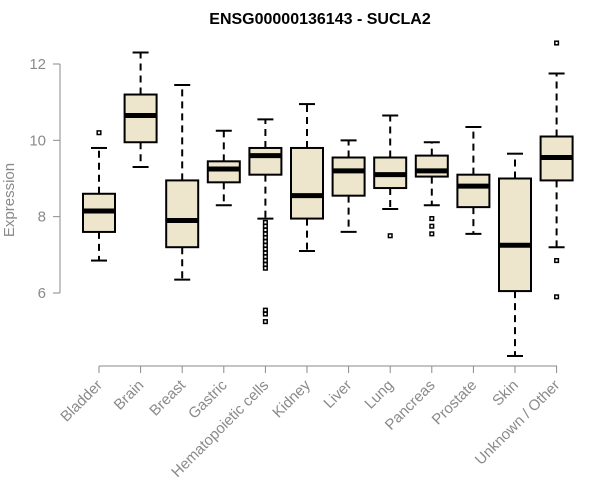  I want to click on x-tick-label: Bladder, so click(81, 401).